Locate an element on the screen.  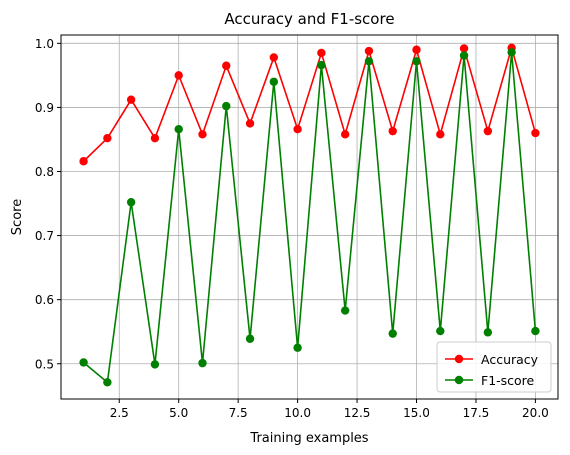
x-tick-label: 2.5 is located at coordinates (119, 413).